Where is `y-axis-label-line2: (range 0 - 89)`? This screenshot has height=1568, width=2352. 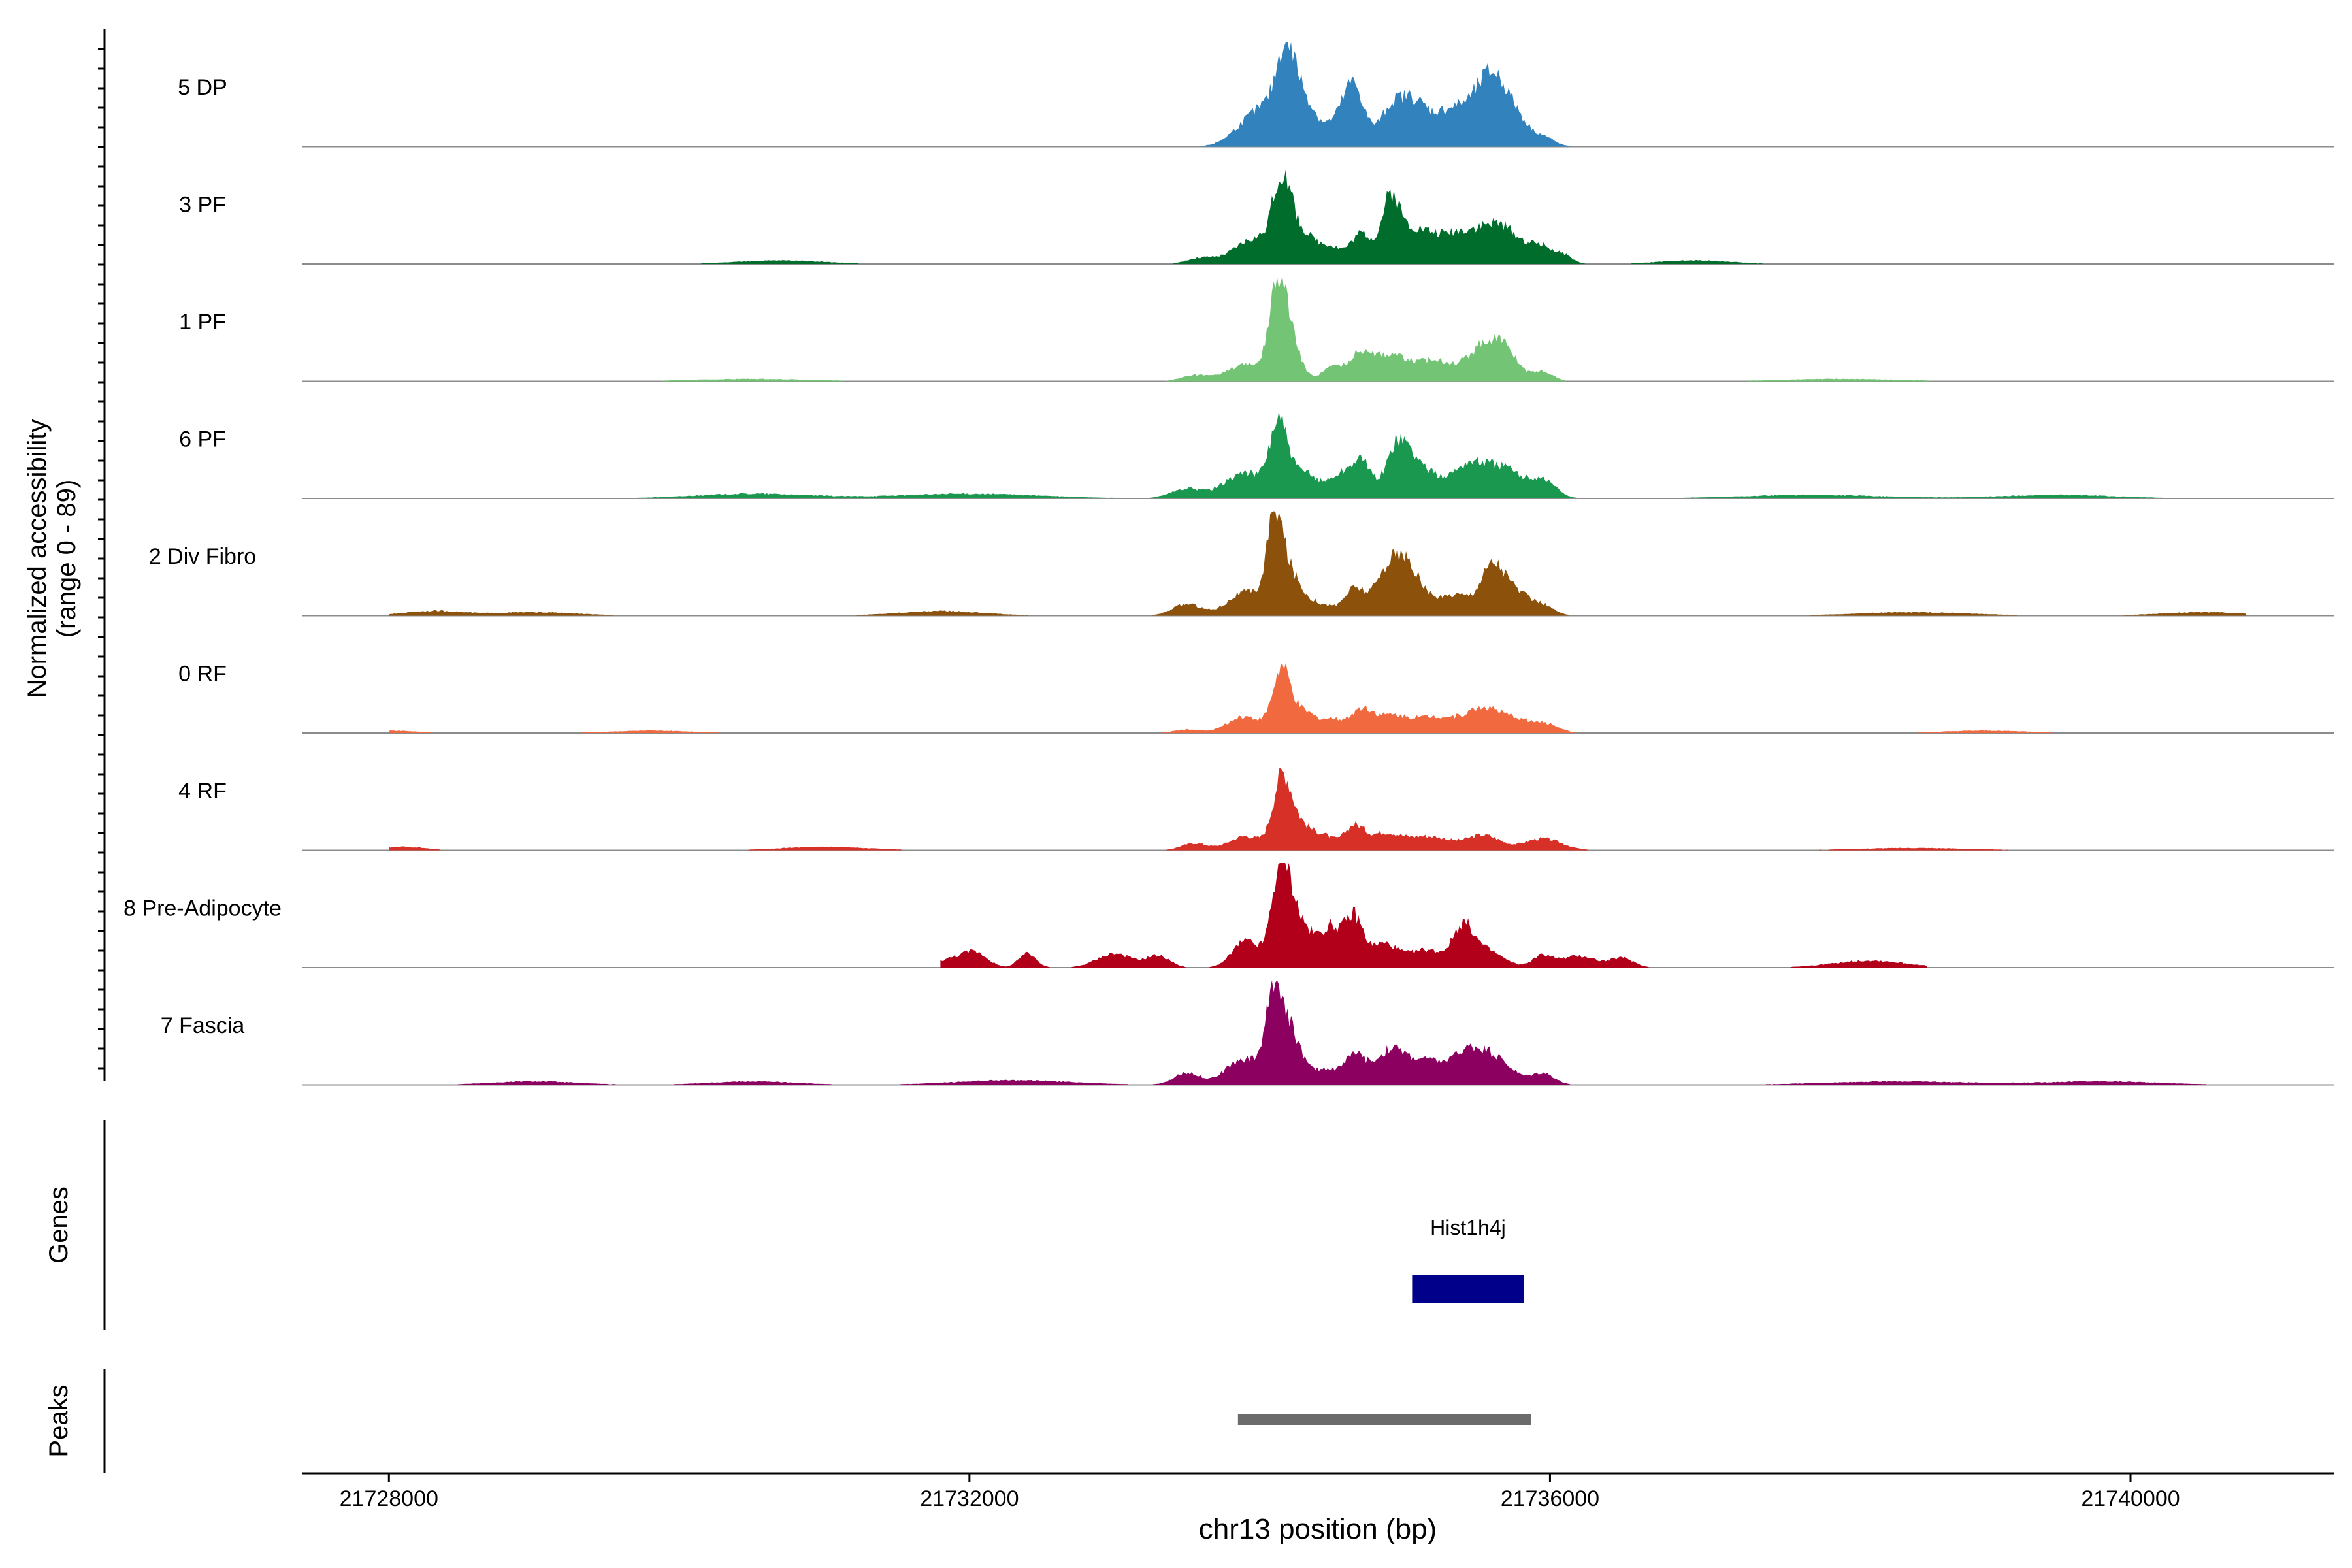 y-axis-label-line2: (range 0 - 89) is located at coordinates (66, 559).